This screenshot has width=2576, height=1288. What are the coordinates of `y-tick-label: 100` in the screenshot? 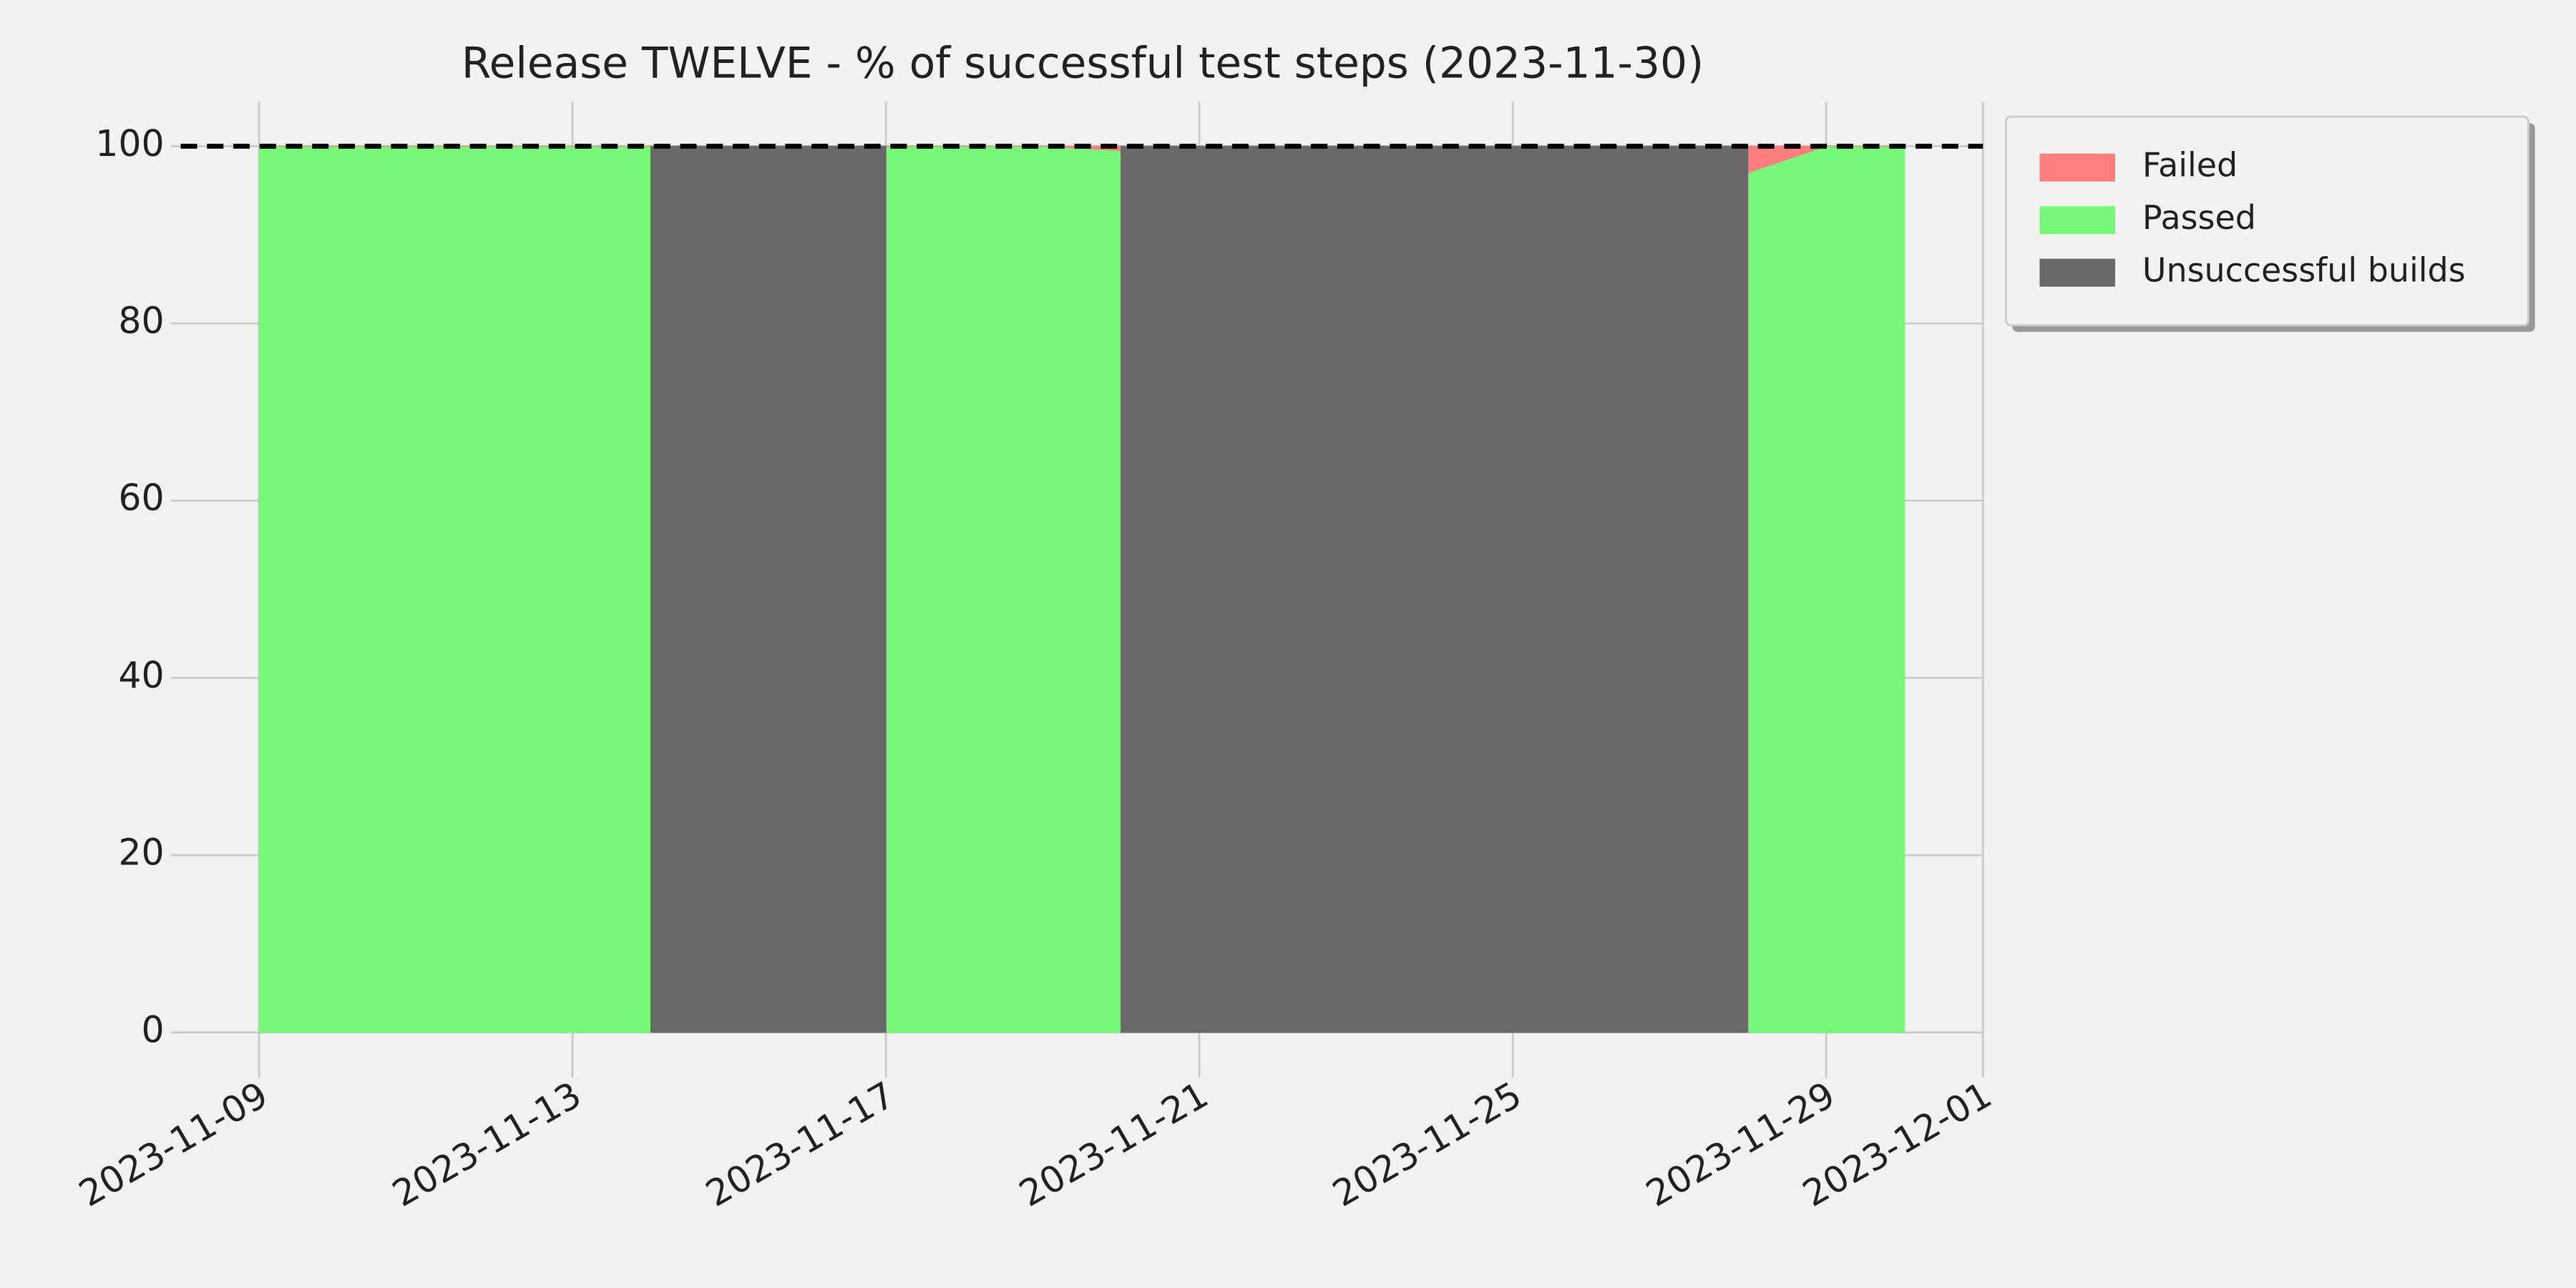 It's located at (129, 143).